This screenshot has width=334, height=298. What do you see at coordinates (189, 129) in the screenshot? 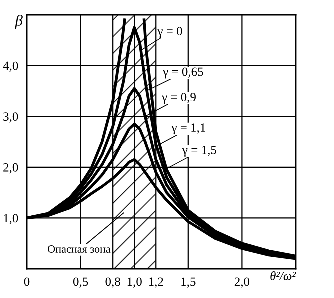
I see `annotation: γ = 1,1` at bounding box center [189, 129].